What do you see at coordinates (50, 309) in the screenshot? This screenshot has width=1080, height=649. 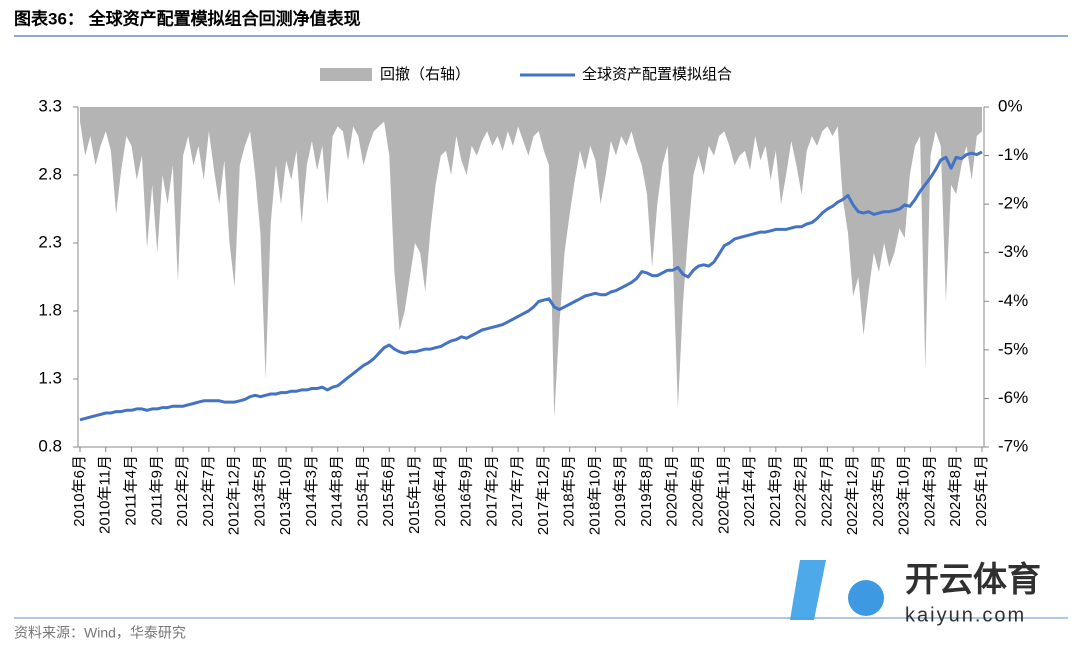 I see `y-tick-label: 1.8` at bounding box center [50, 309].